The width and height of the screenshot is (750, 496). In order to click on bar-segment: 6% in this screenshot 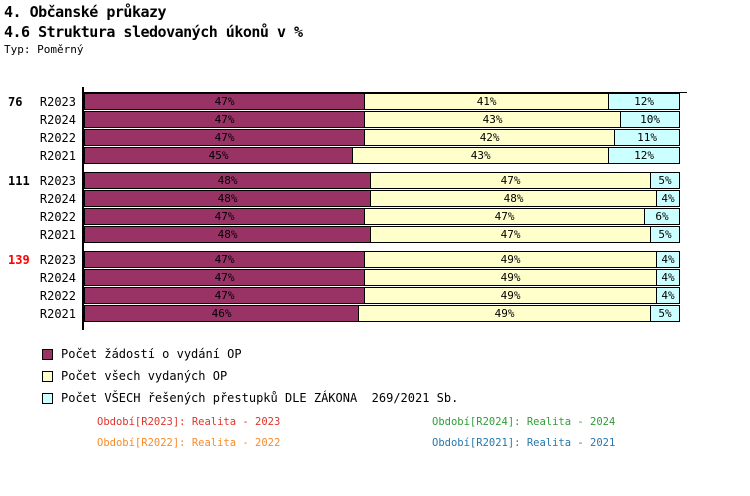, I will do `click(662, 216)`.